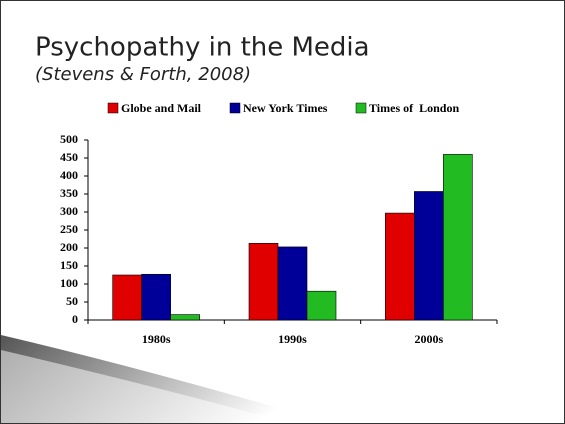 This screenshot has height=424, width=565. Describe the element at coordinates (285, 108) in the screenshot. I see `legend-label: New York Times` at that location.